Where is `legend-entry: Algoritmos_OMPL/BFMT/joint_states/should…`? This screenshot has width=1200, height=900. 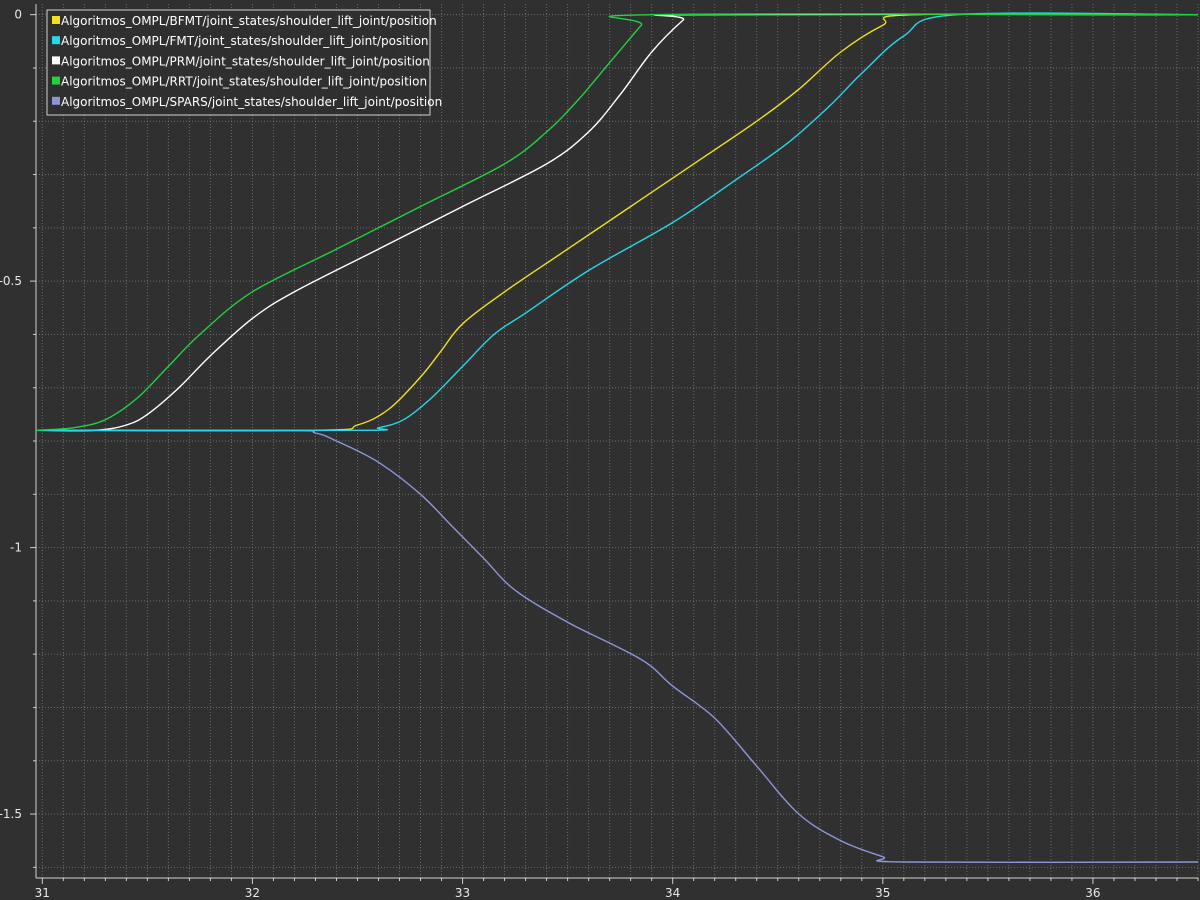
legend-entry: Algoritmos_OMPL/BFMT/joint_states/should… is located at coordinates (249, 21).